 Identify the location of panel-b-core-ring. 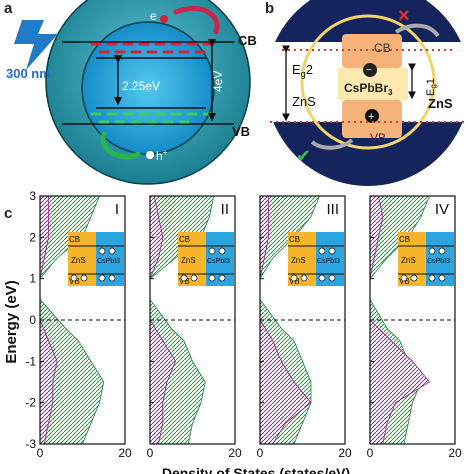
(368, 82).